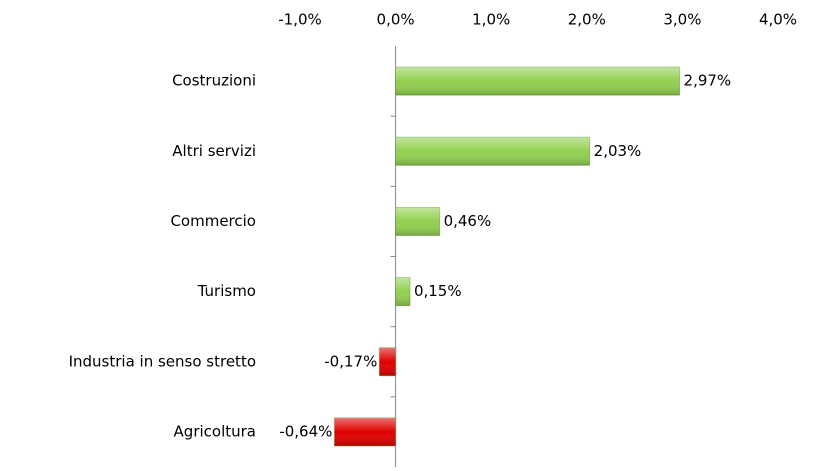 Image resolution: width=821 pixels, height=471 pixels. I want to click on category-label: Turismo, so click(226, 291).